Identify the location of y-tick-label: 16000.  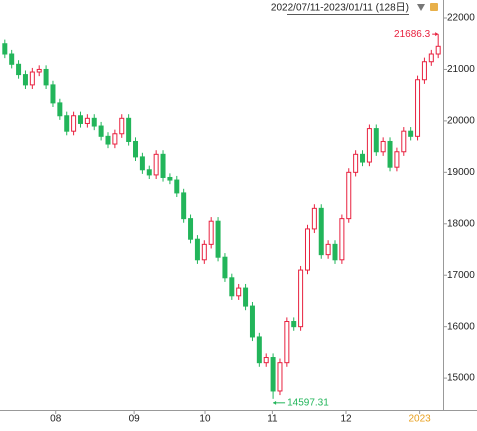
(461, 326).